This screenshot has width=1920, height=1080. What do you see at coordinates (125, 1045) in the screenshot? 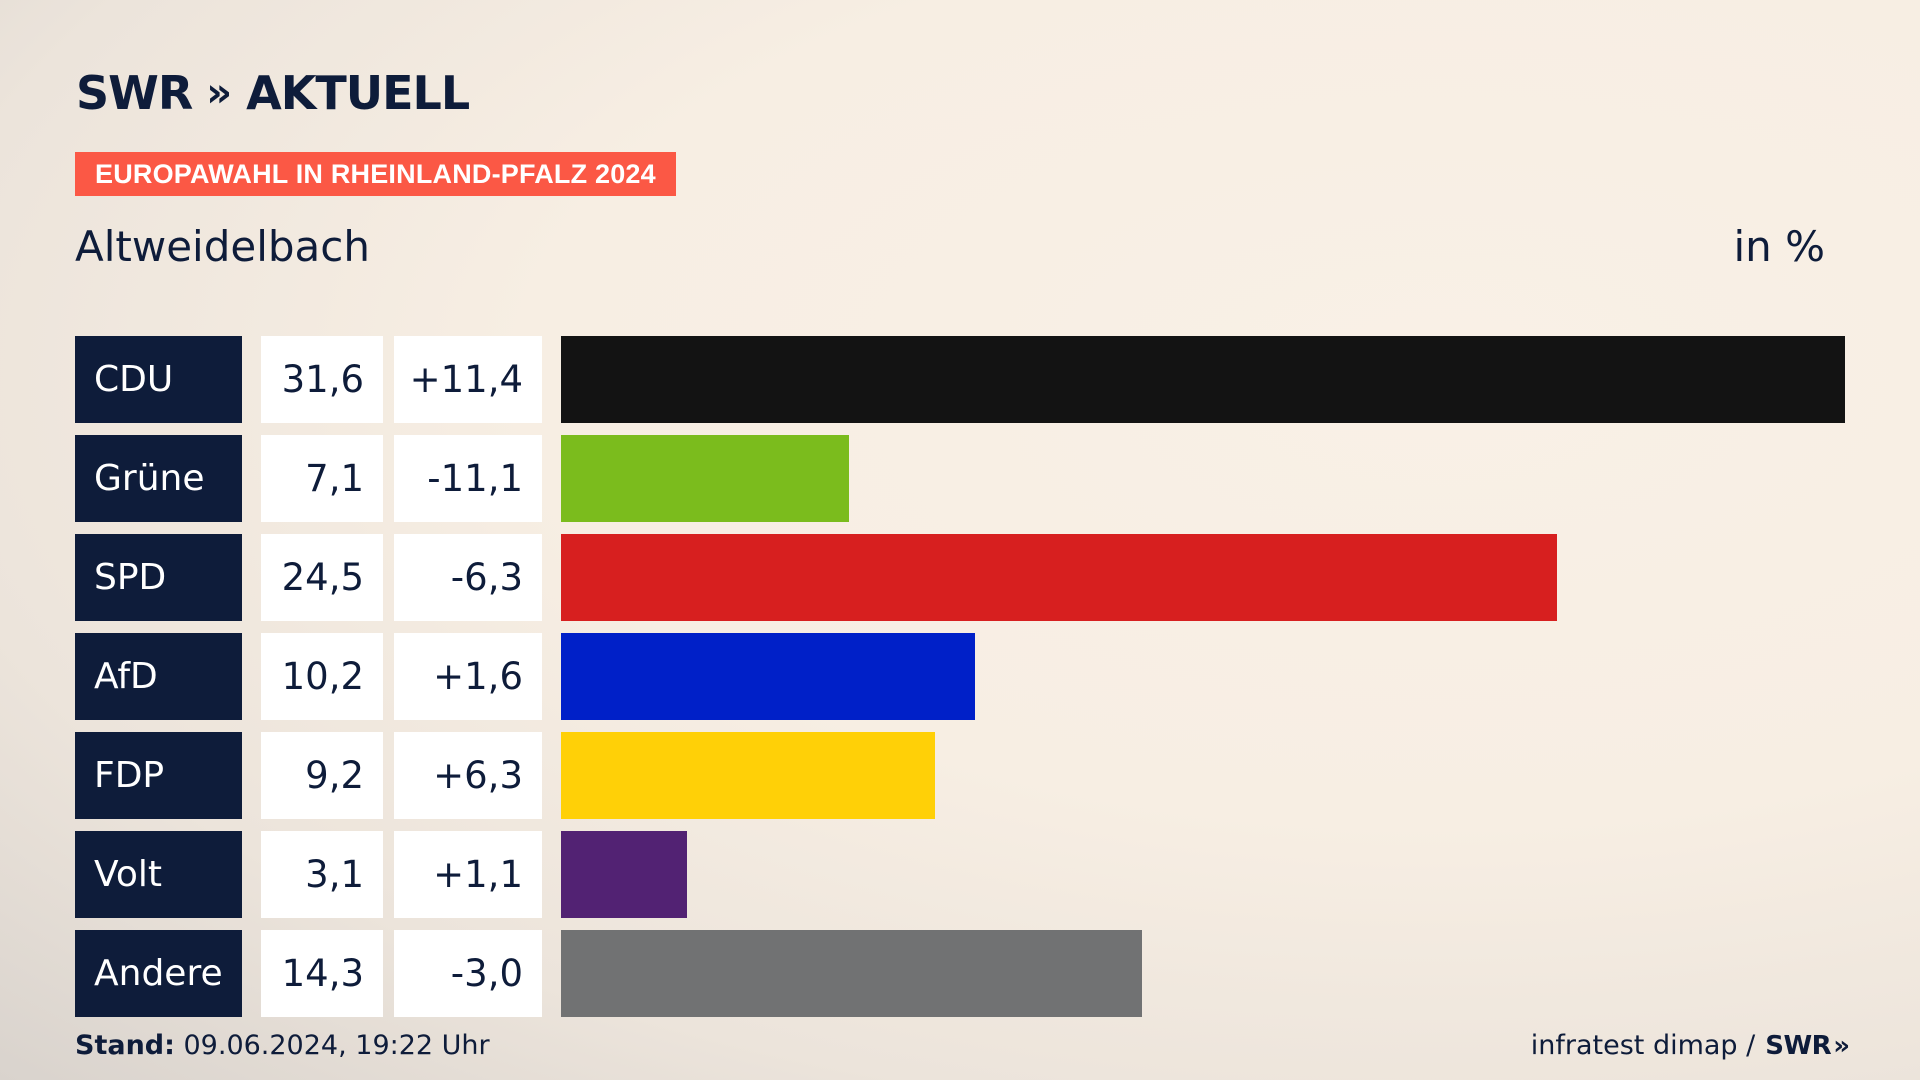
I see `stand-label: Stand:` at bounding box center [125, 1045].